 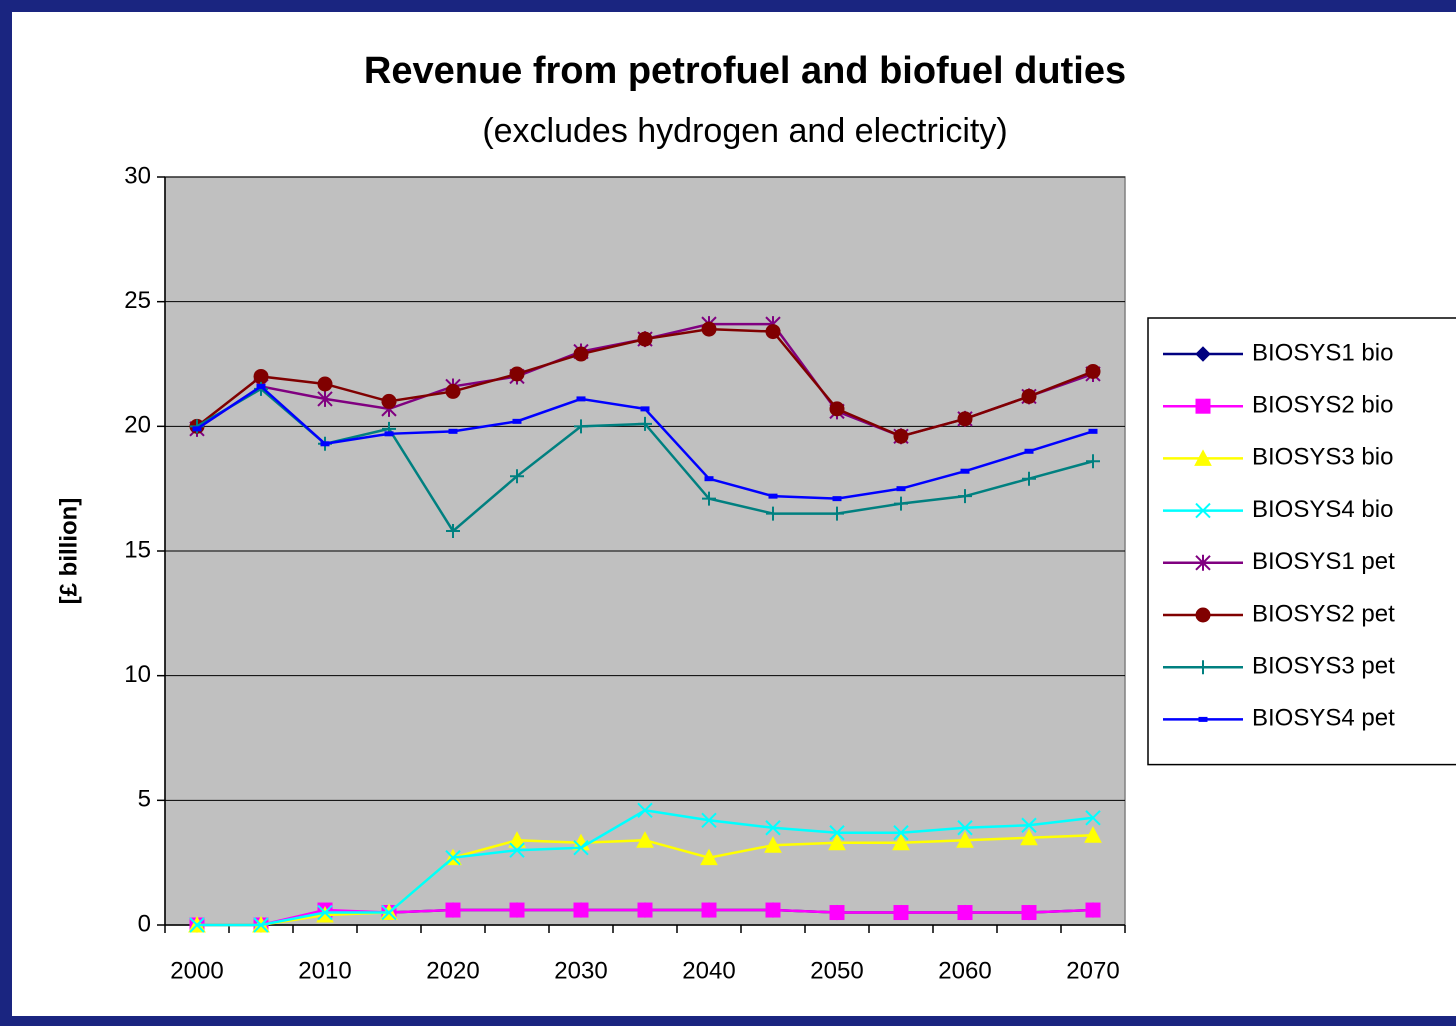 I want to click on legend-box, so click(x=1301, y=541).